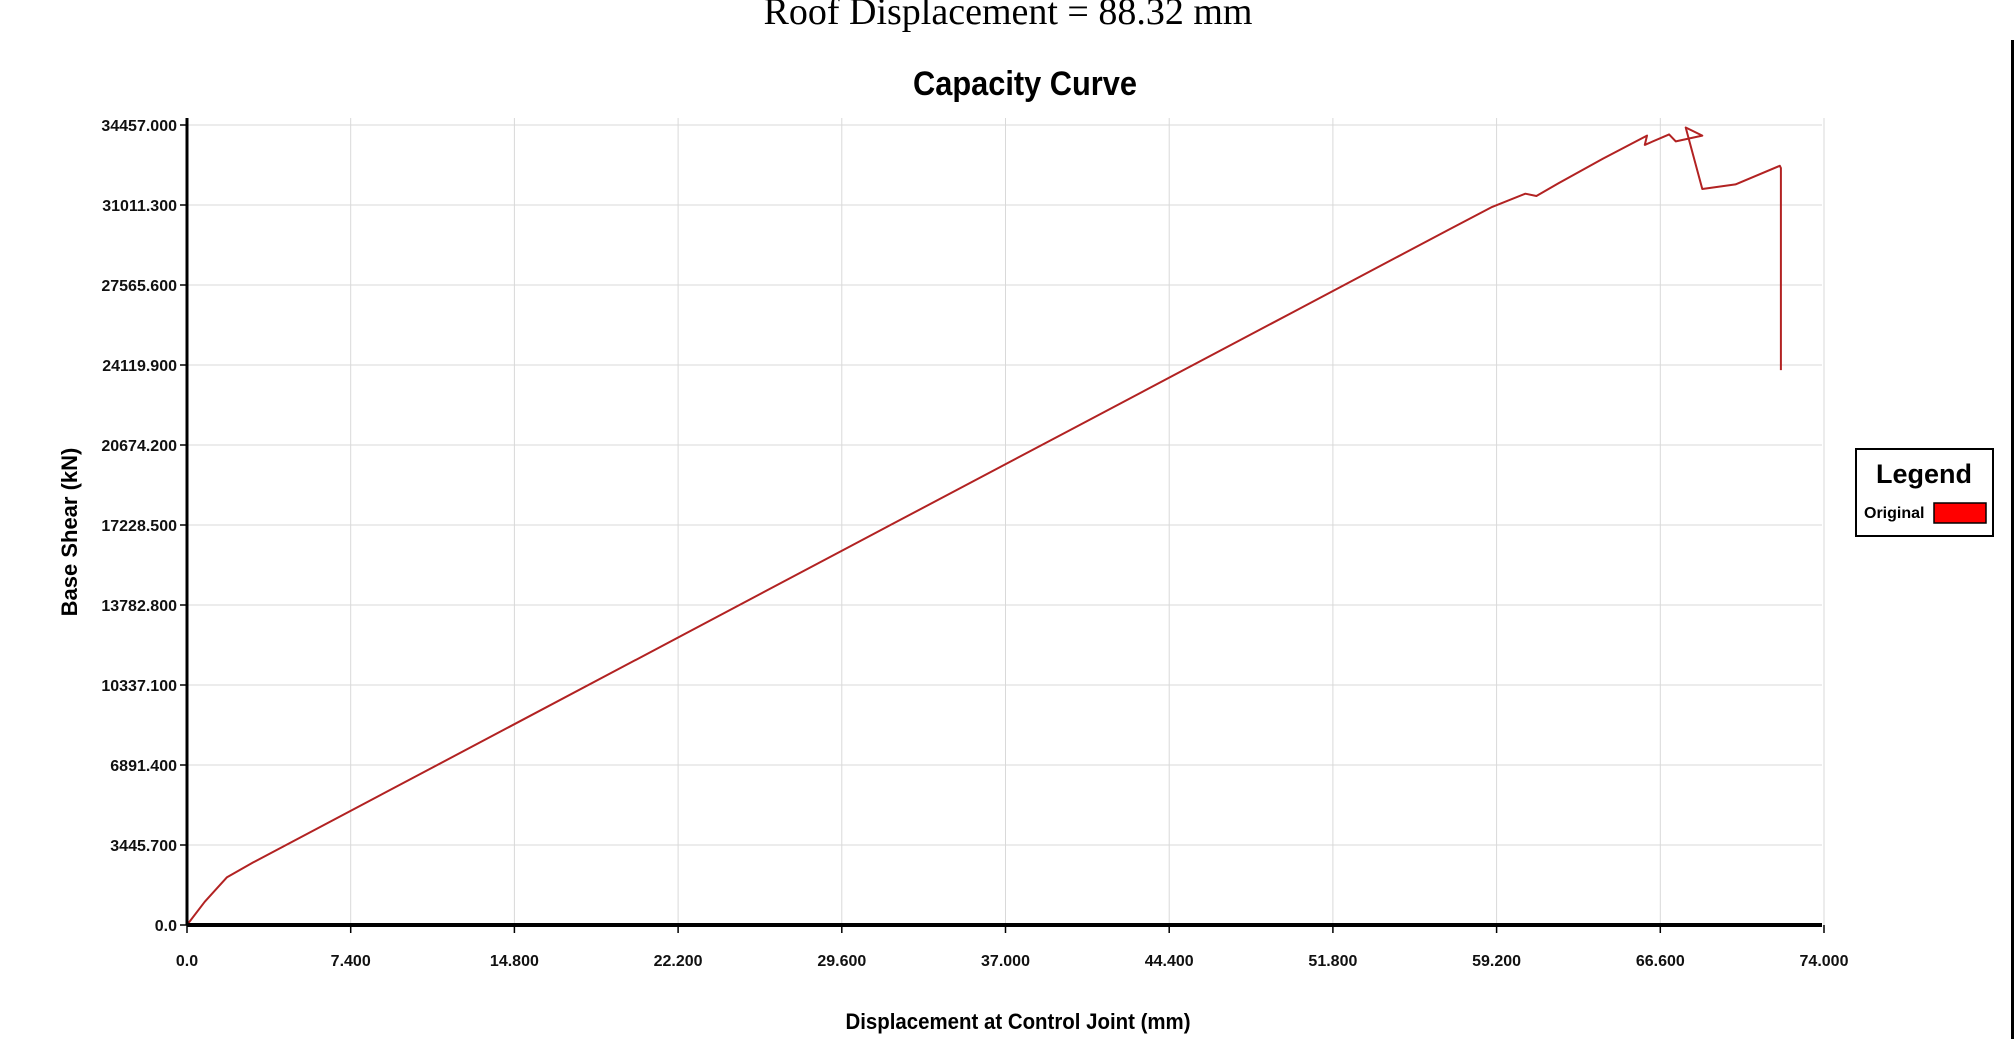 This screenshot has height=1039, width=2016. I want to click on legend-title: Legend, so click(1924, 474).